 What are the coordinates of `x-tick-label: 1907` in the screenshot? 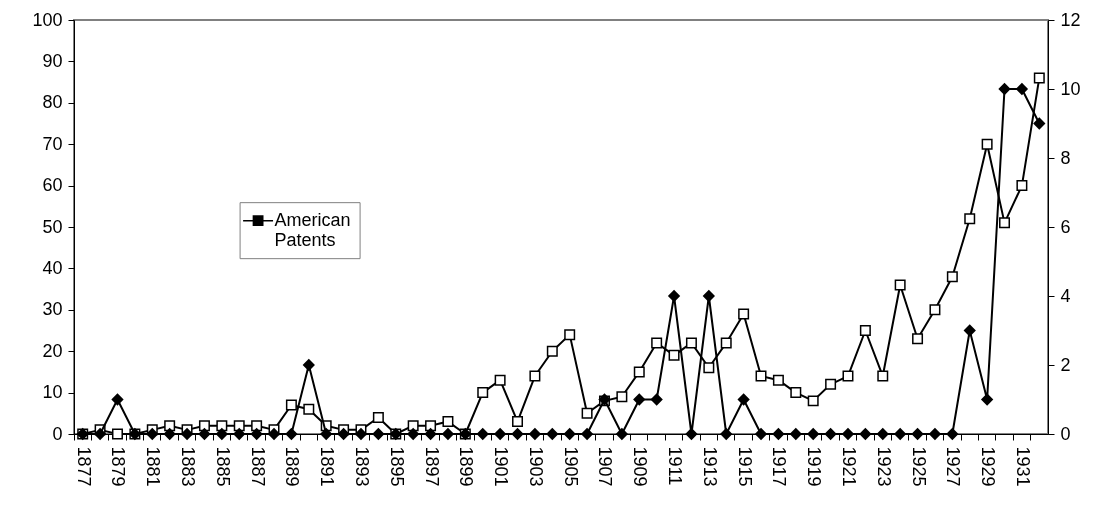 It's located at (605, 466).